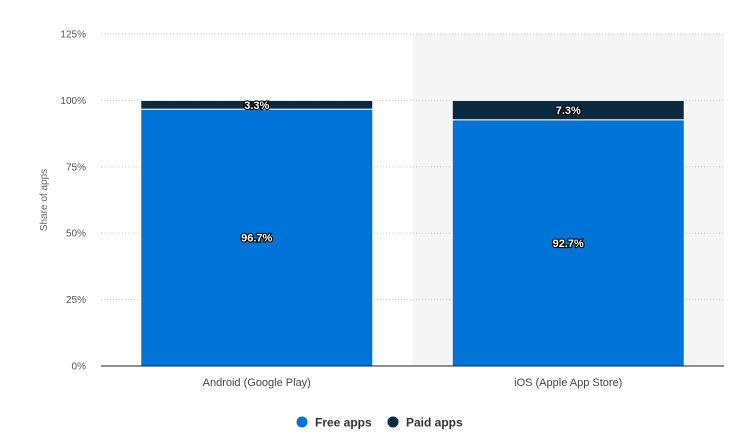 This screenshot has height=447, width=734. I want to click on y-axis-title: Share of apps, so click(44, 200).